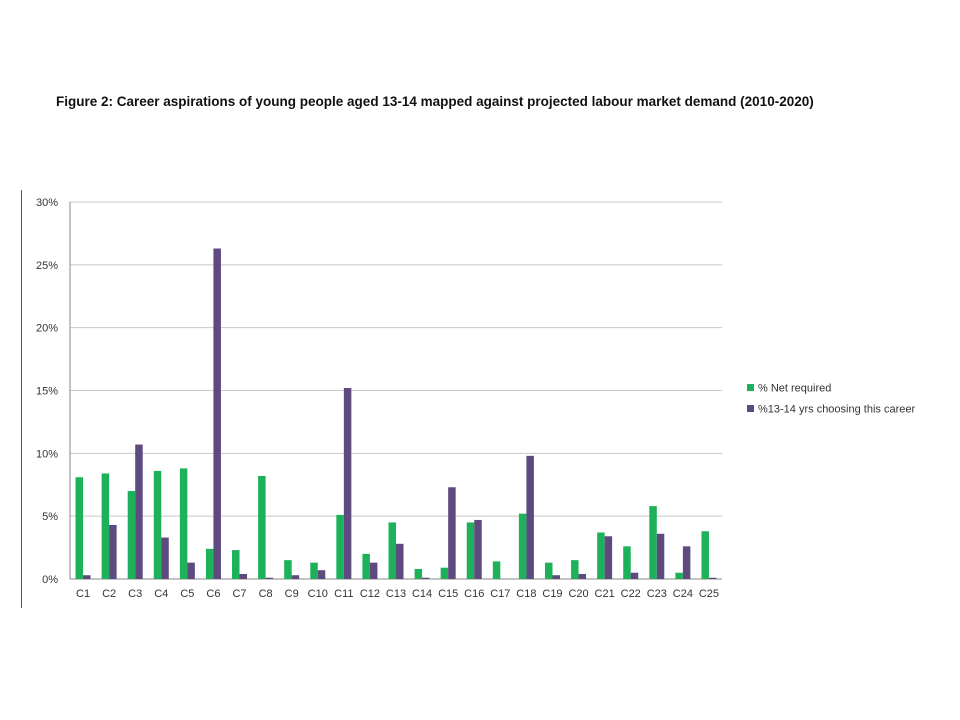  I want to click on bar-choosing-c1, so click(87, 577).